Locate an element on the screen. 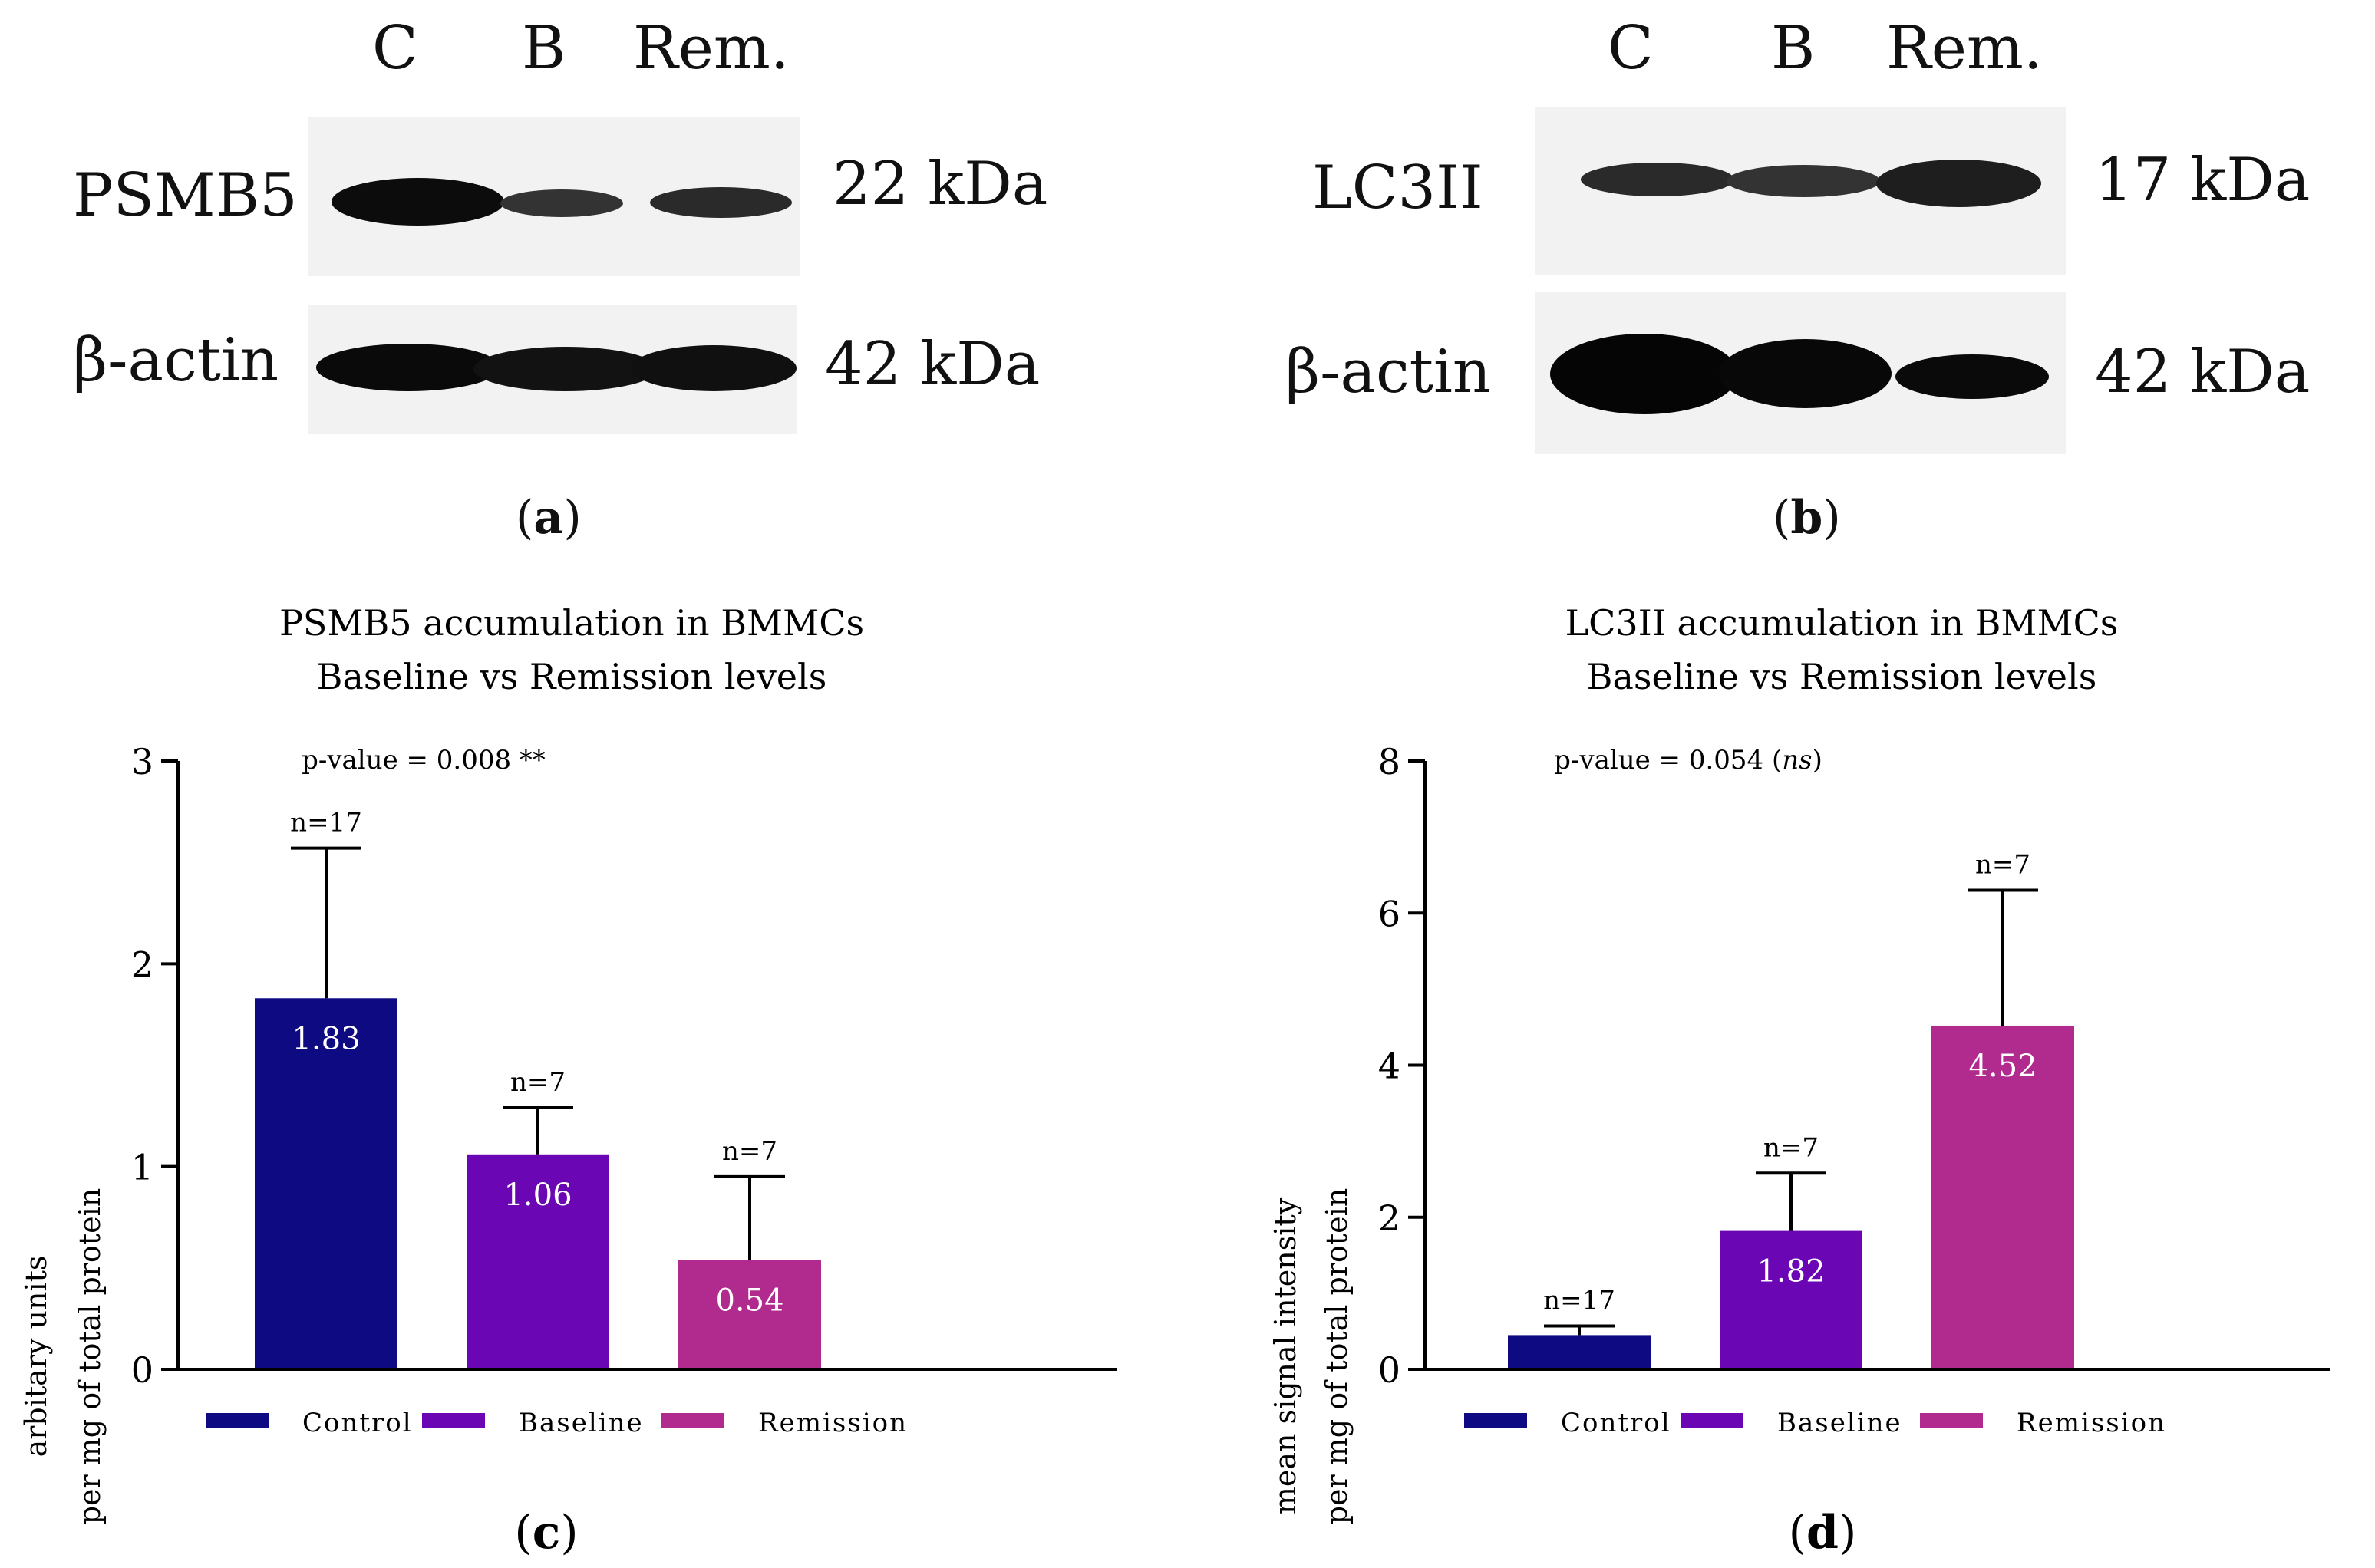 This screenshot has width=2375, height=1568. beta-actin-blot-b is located at coordinates (1800, 373).